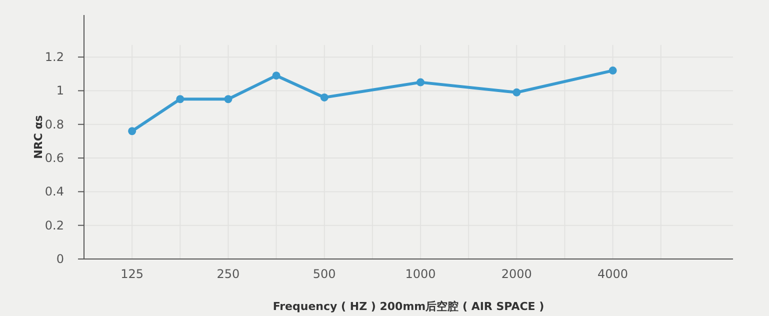  Describe the element at coordinates (408, 306) in the screenshot. I see `x-axis-title: Frequency ( HZ ) 200mm后空腔 ( AIR SPACE )` at that location.